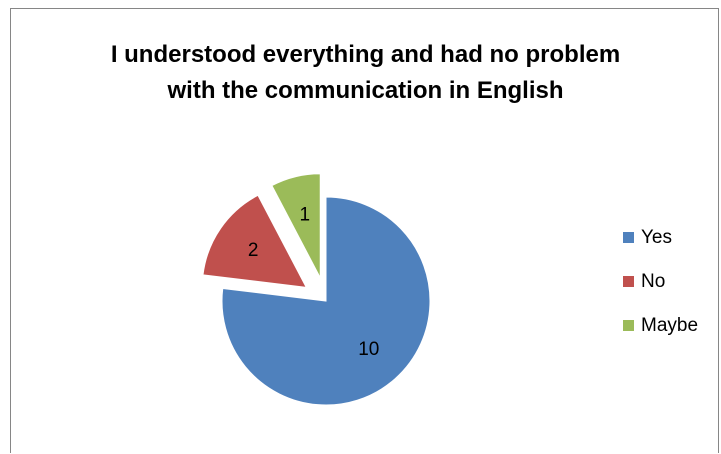 Image resolution: width=721 pixels, height=454 pixels. What do you see at coordinates (628, 281) in the screenshot?
I see `legend-swatch-no` at bounding box center [628, 281].